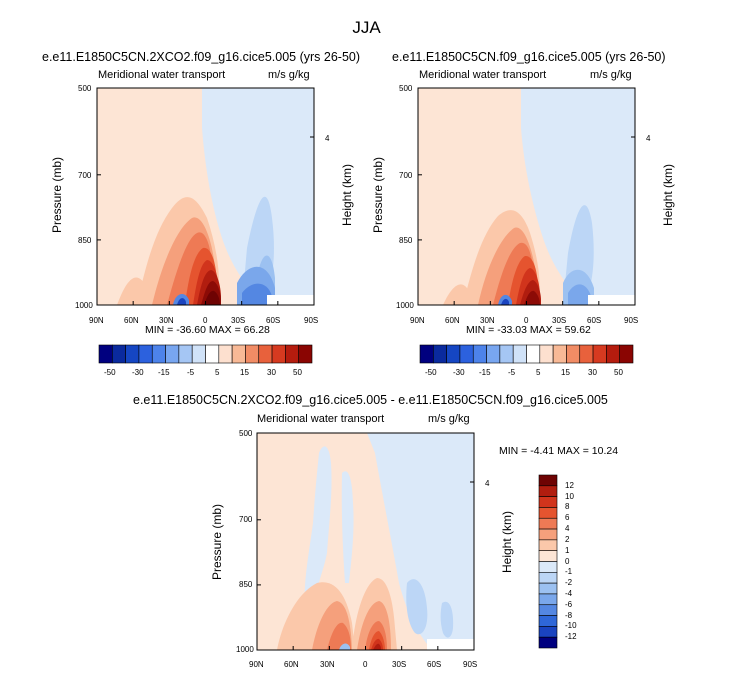 This screenshot has width=733, height=673. I want to click on panel1-xtick-90S: 90S, so click(311, 320).